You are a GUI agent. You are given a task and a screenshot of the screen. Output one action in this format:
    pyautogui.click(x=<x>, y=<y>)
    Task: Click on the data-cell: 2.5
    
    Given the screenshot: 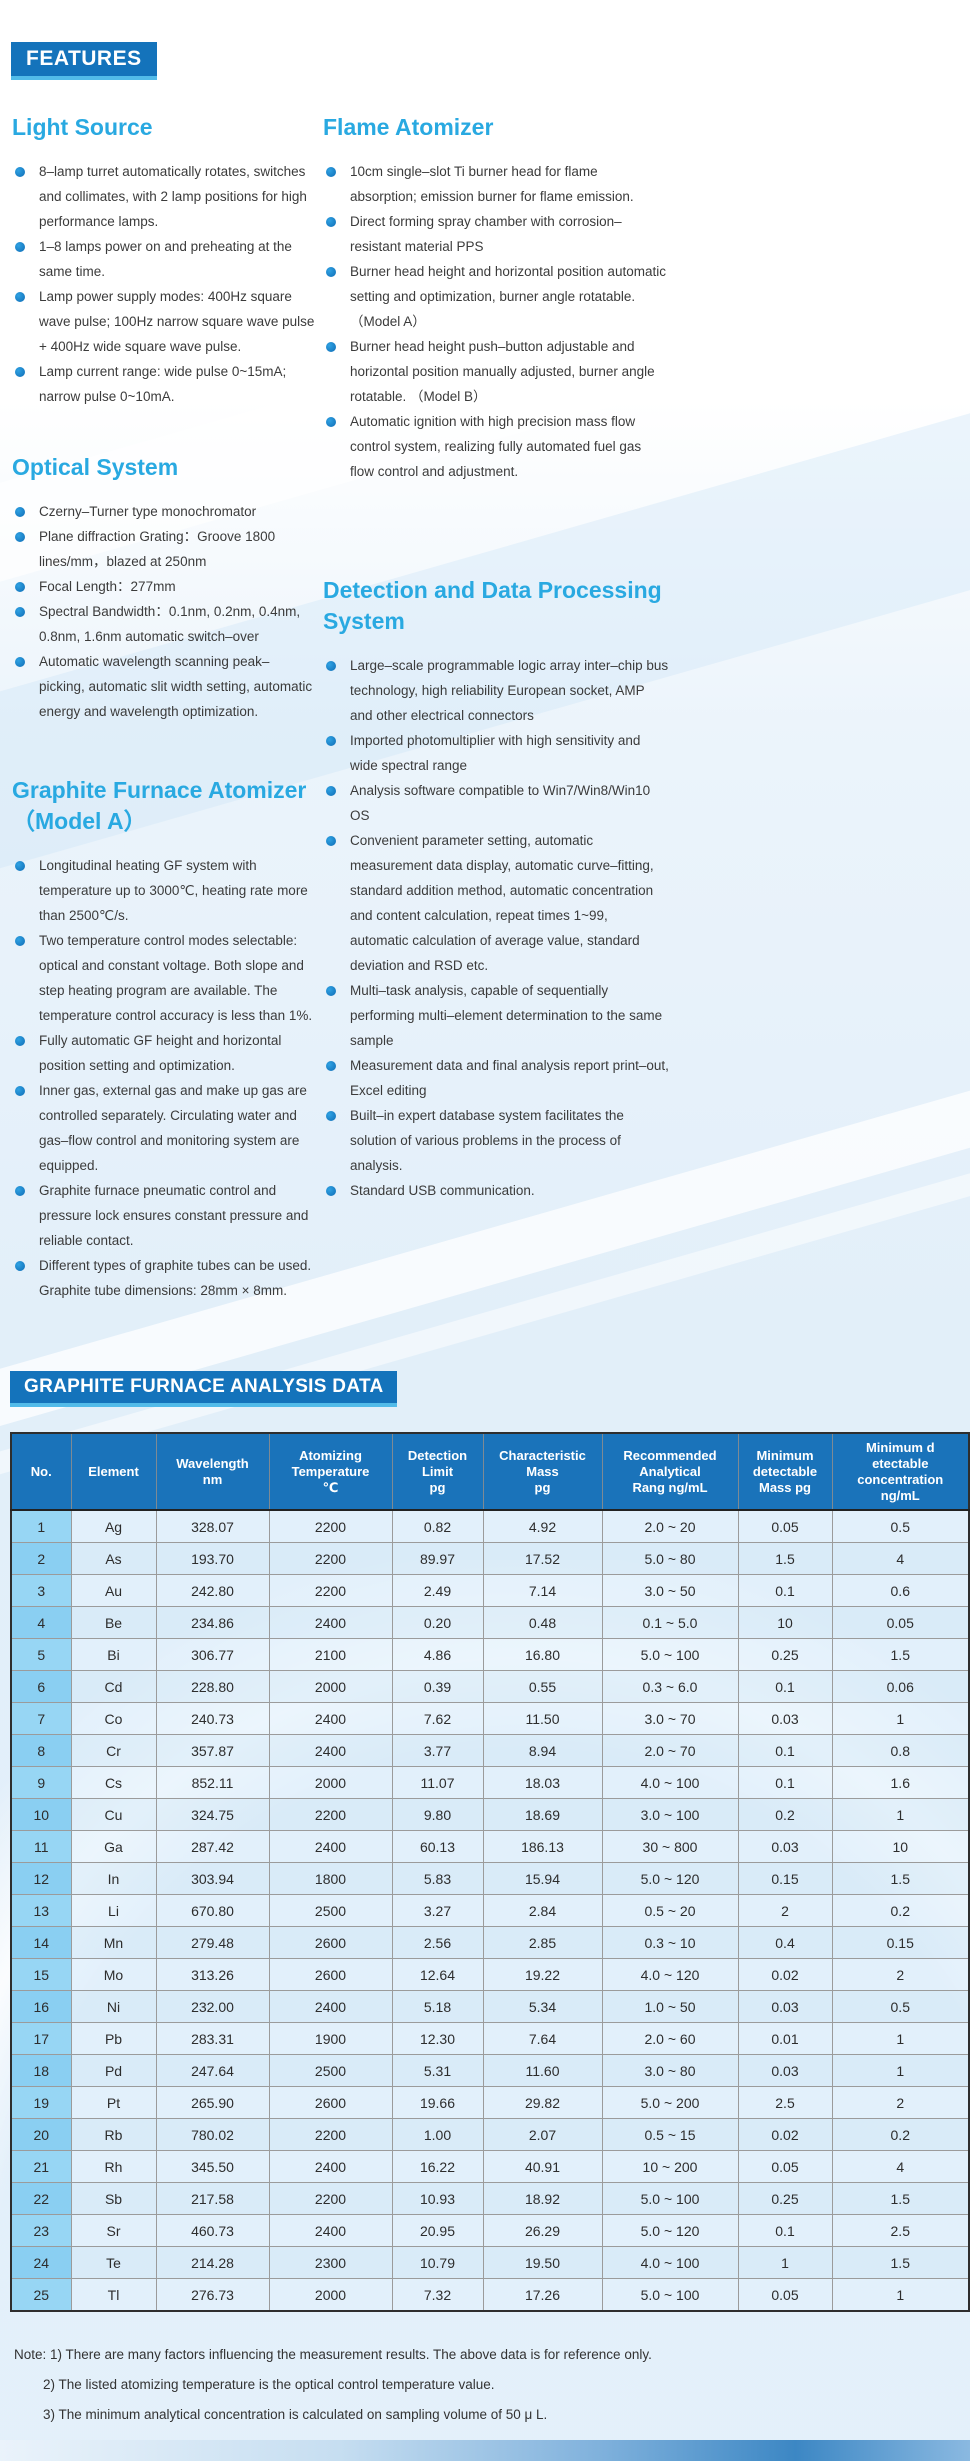 What is the action you would take?
    pyautogui.click(x=900, y=2230)
    